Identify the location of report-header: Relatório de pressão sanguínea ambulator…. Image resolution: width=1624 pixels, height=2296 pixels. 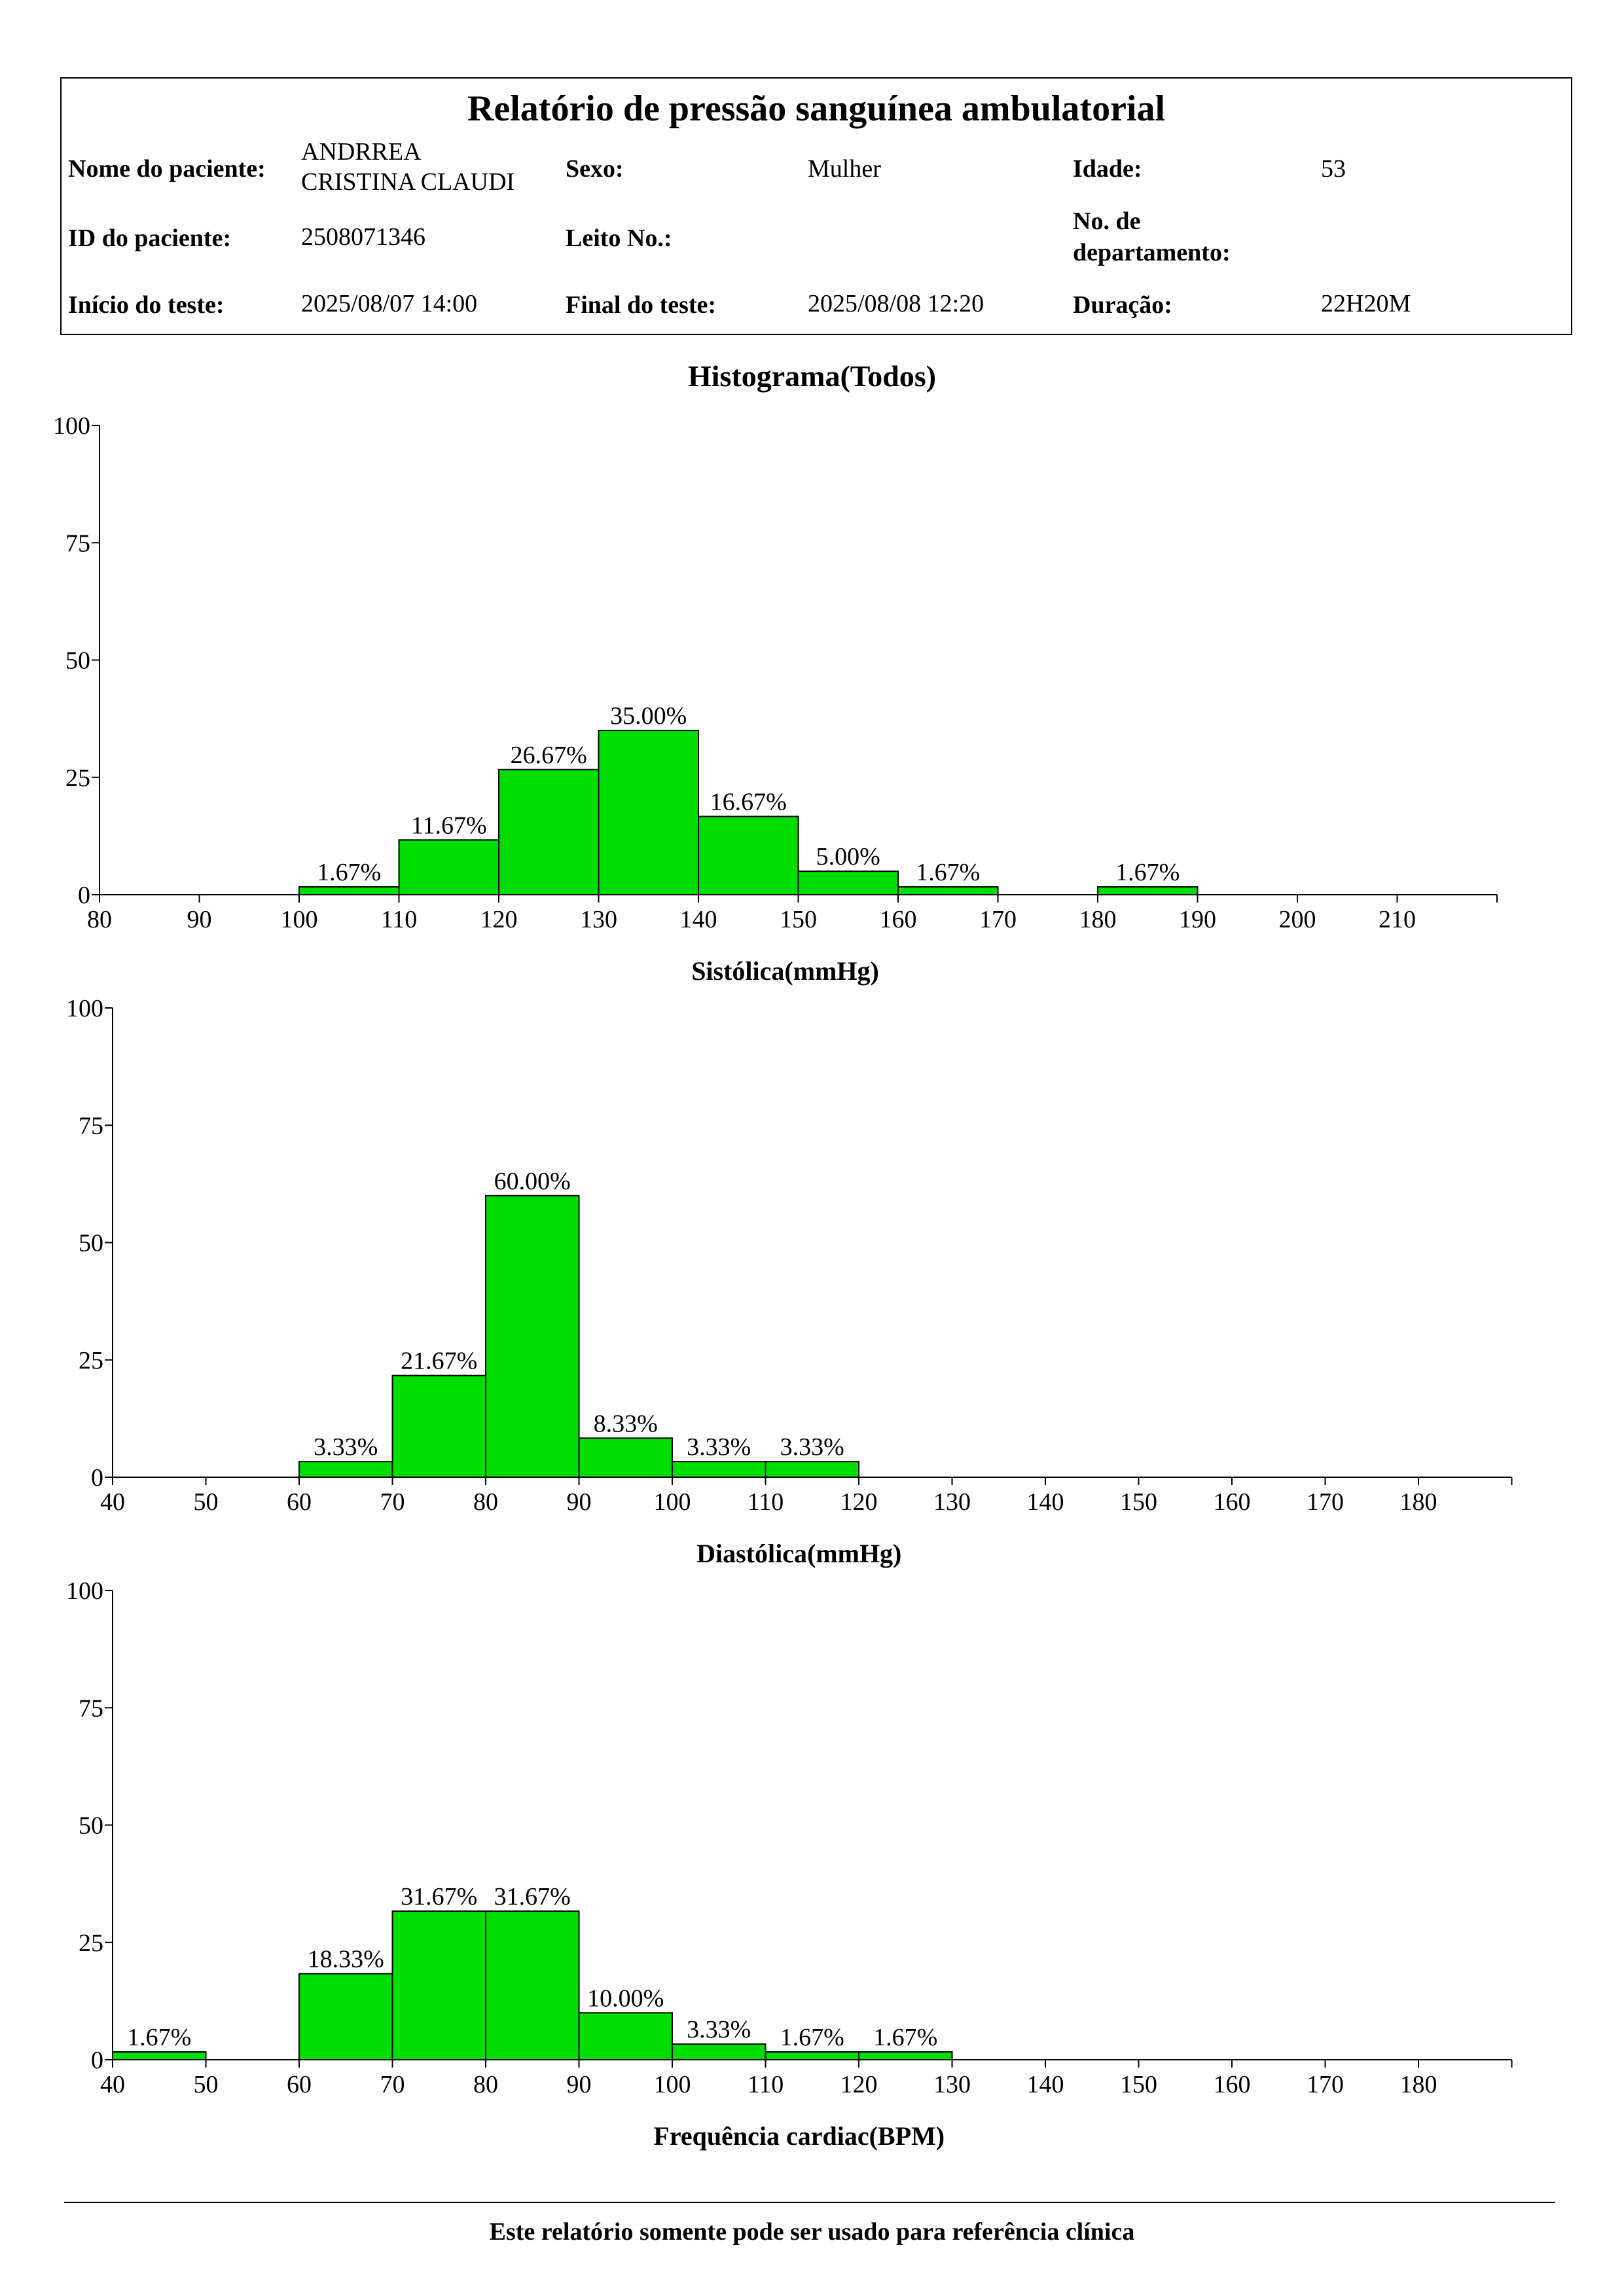
(816, 206).